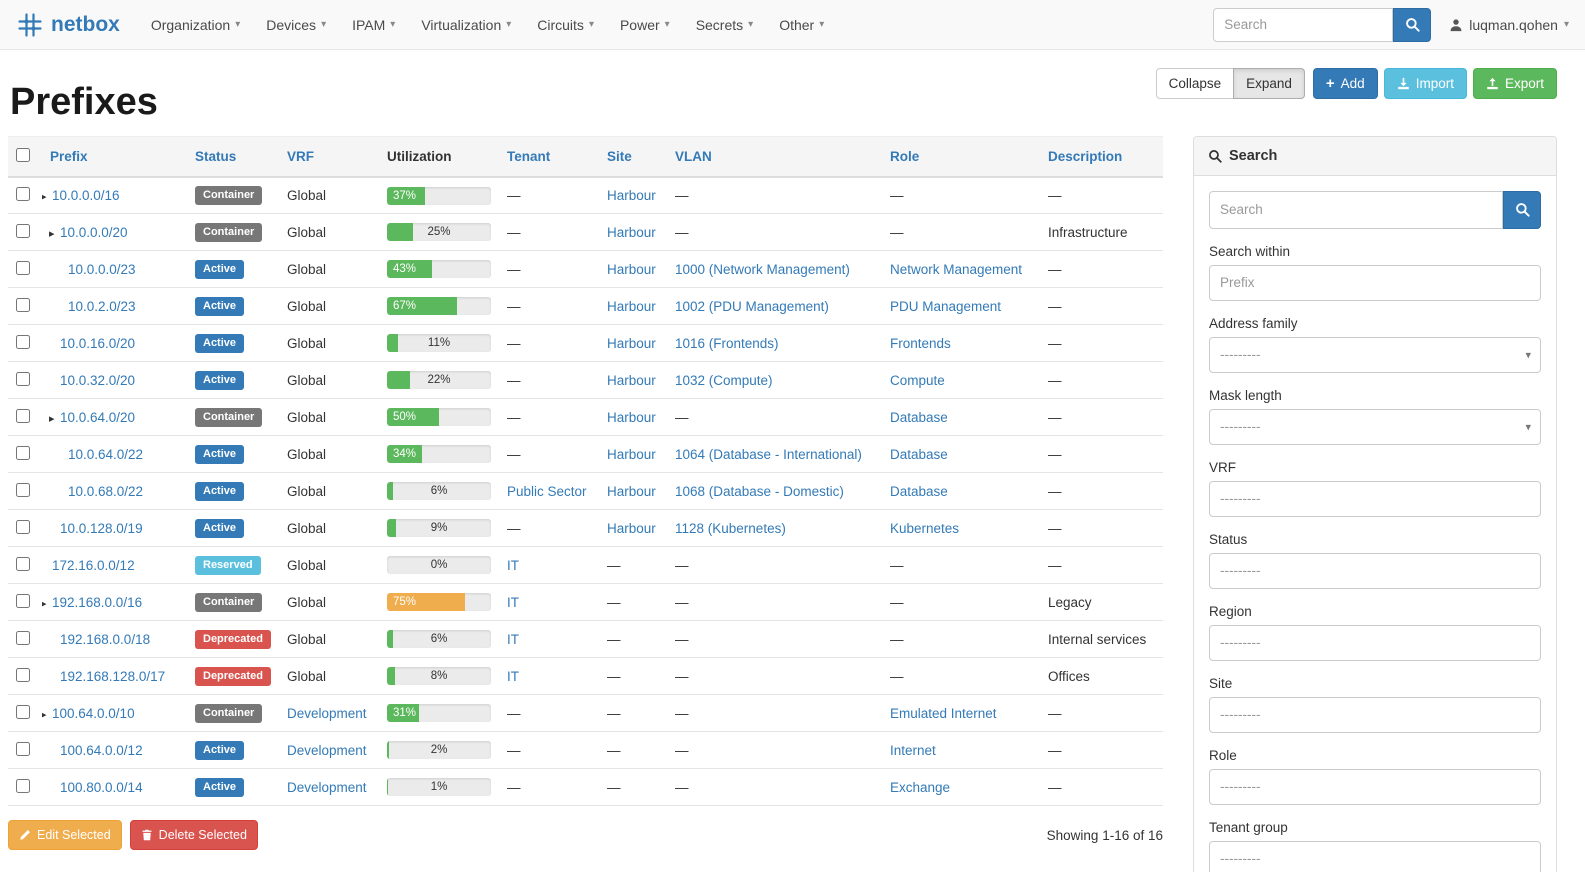 This screenshot has height=872, width=1585. What do you see at coordinates (373, 25) in the screenshot?
I see `nav-item-ipam: IPAM ▾` at bounding box center [373, 25].